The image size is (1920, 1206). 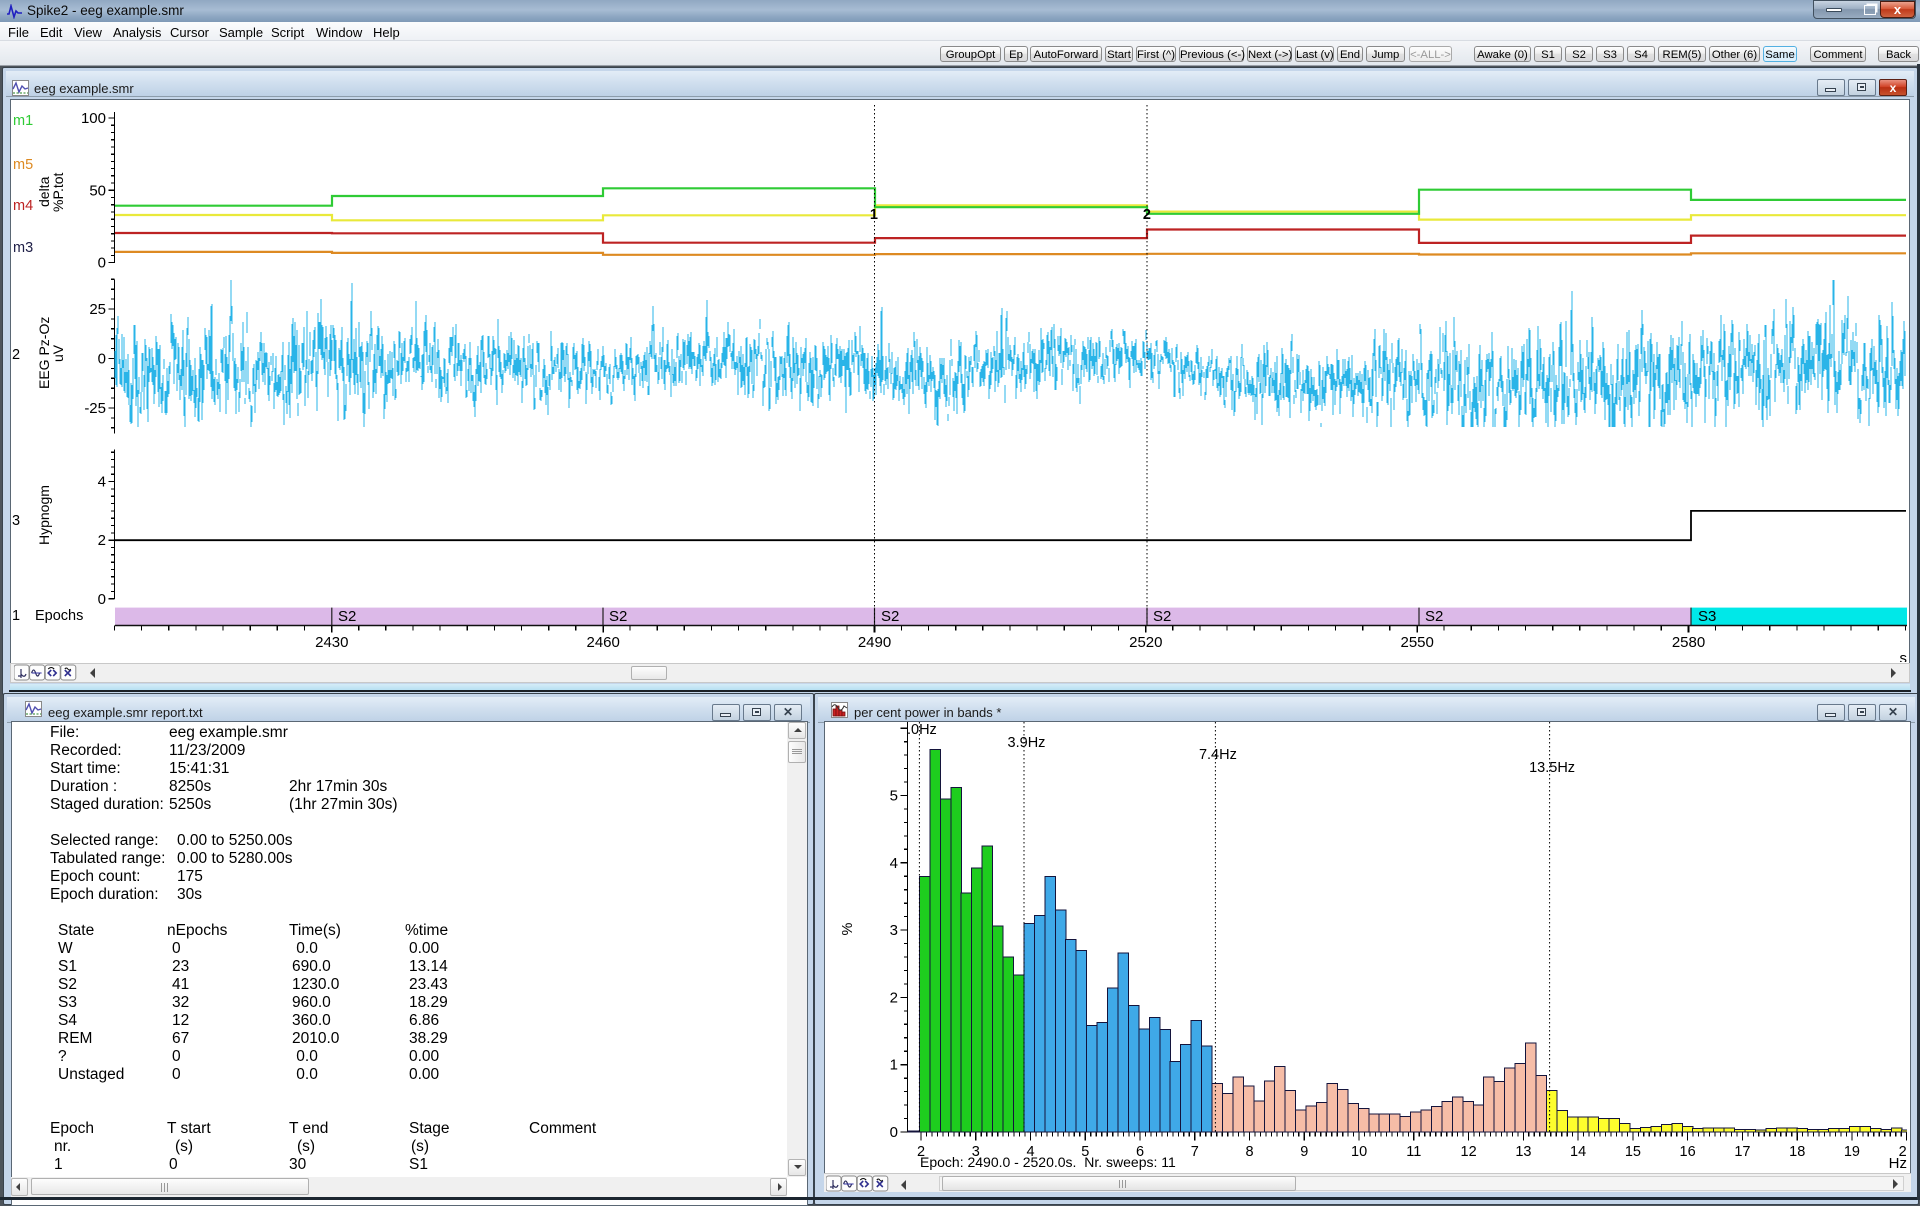 What do you see at coordinates (1688, 1152) in the screenshot?
I see `svg-text: 16` at bounding box center [1688, 1152].